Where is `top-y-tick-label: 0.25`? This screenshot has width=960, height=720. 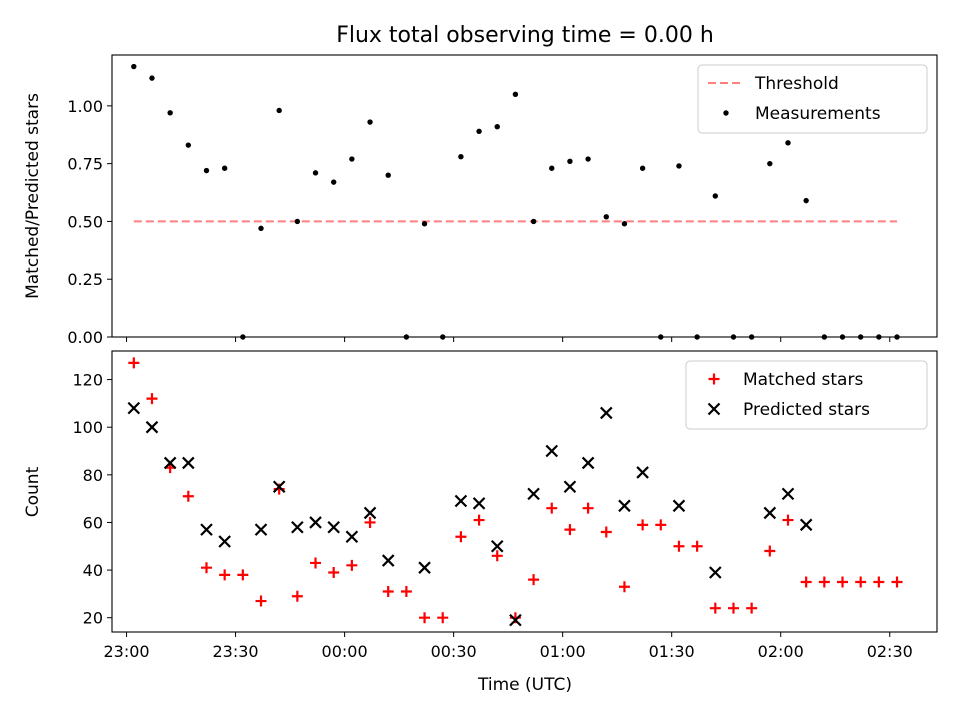 top-y-tick-label: 0.25 is located at coordinates (85, 279).